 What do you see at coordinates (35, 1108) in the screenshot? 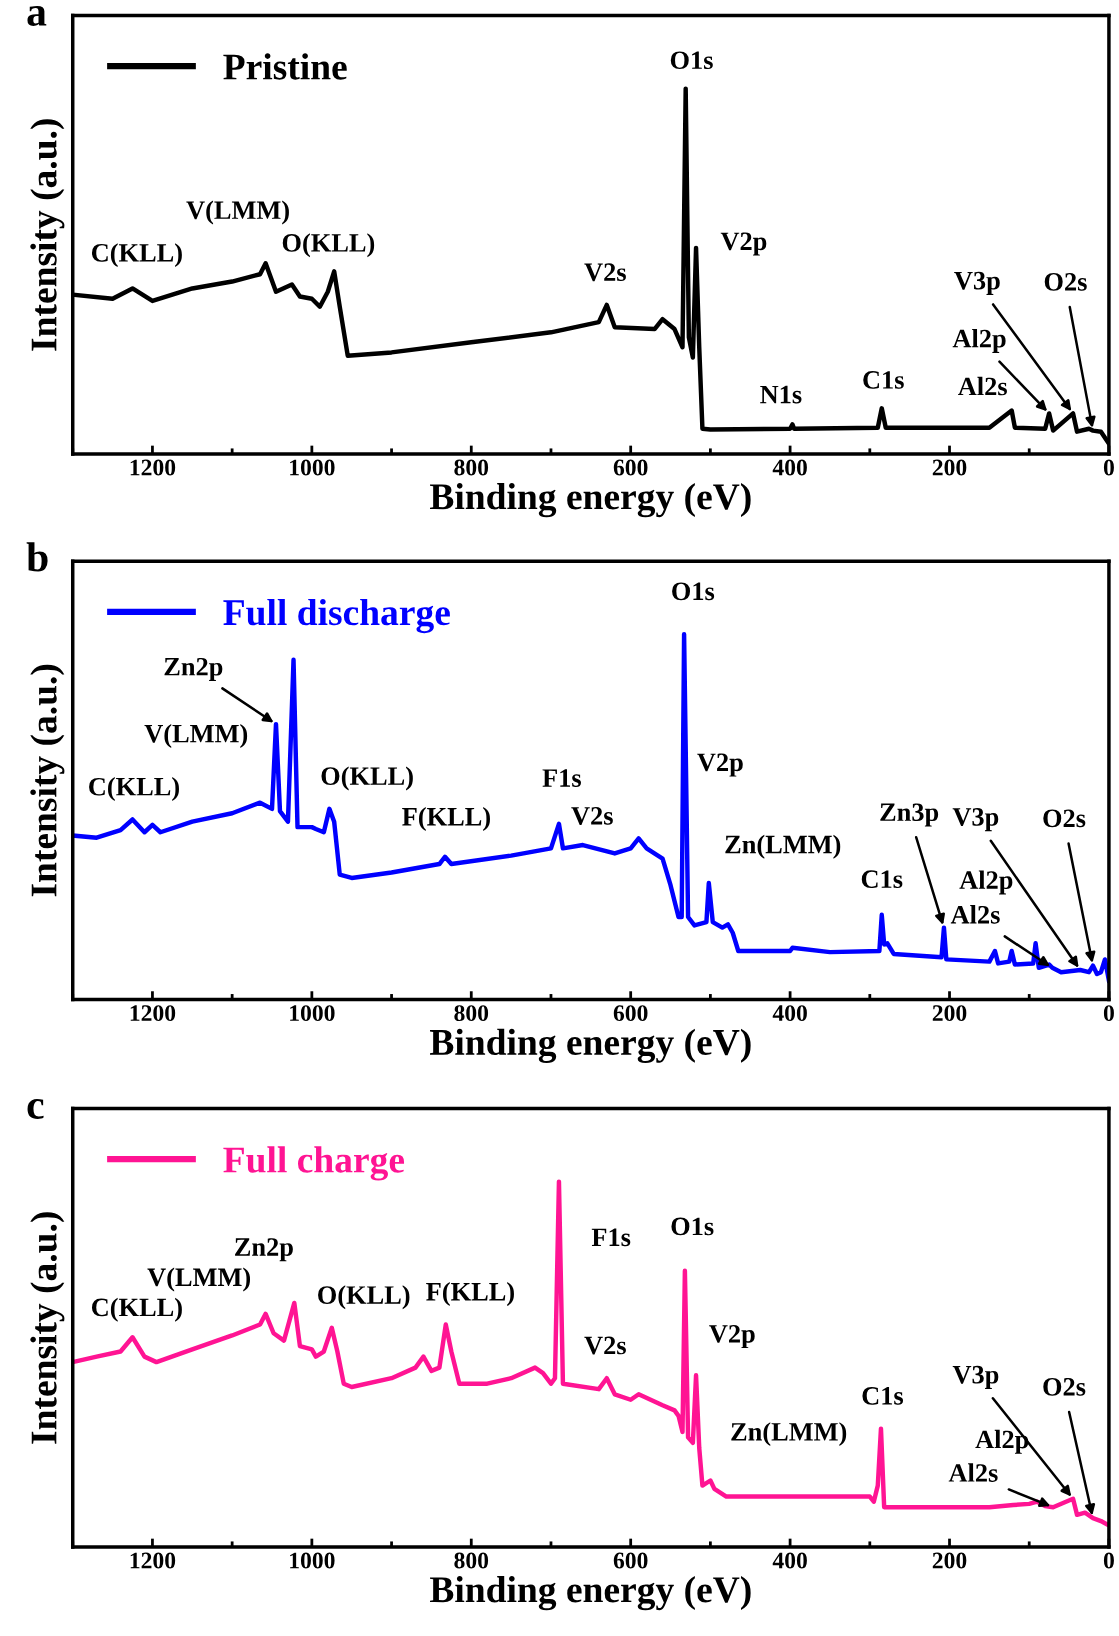
I see `chart-title: c` at bounding box center [35, 1108].